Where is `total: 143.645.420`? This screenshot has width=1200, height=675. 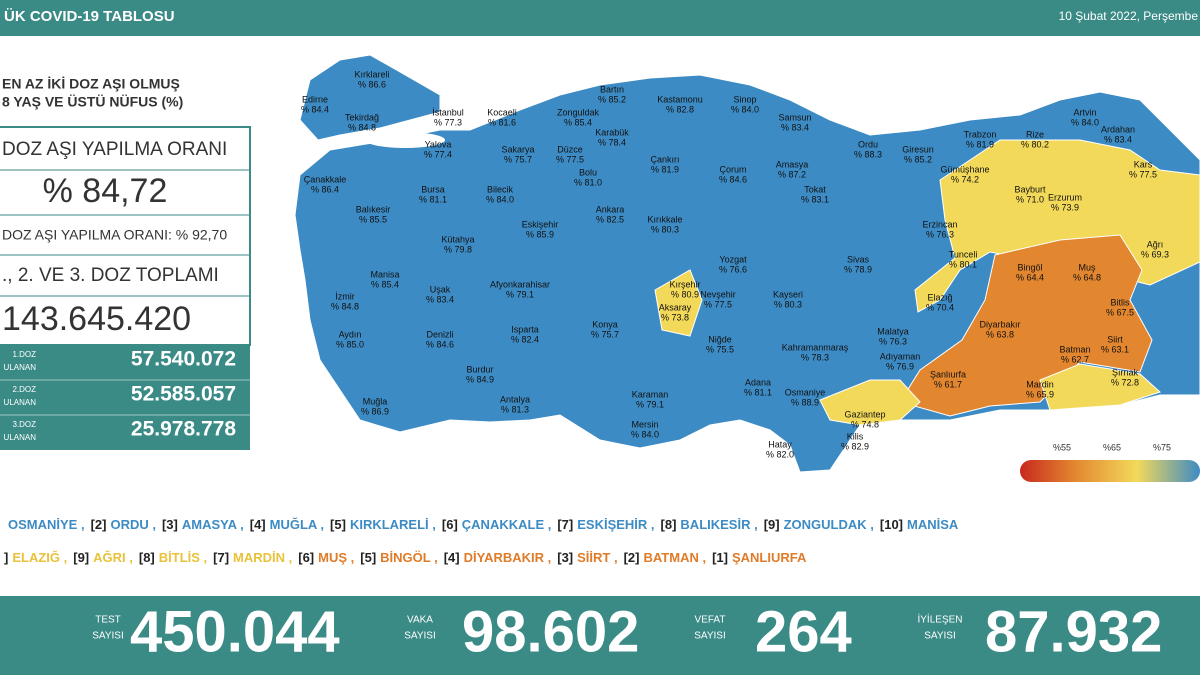 total: 143.645.420 is located at coordinates (96, 319).